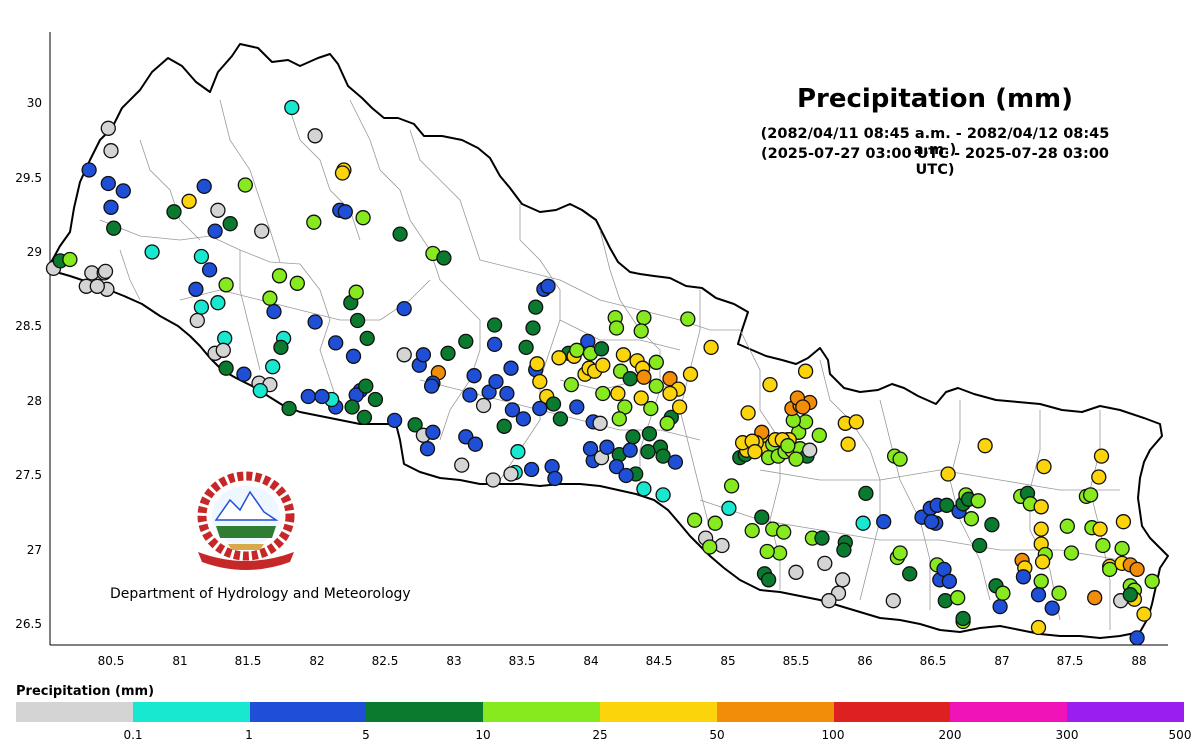 This screenshot has height=756, width=1200. Describe the element at coordinates (366, 735) in the screenshot. I see `legend-tick: 5` at that location.